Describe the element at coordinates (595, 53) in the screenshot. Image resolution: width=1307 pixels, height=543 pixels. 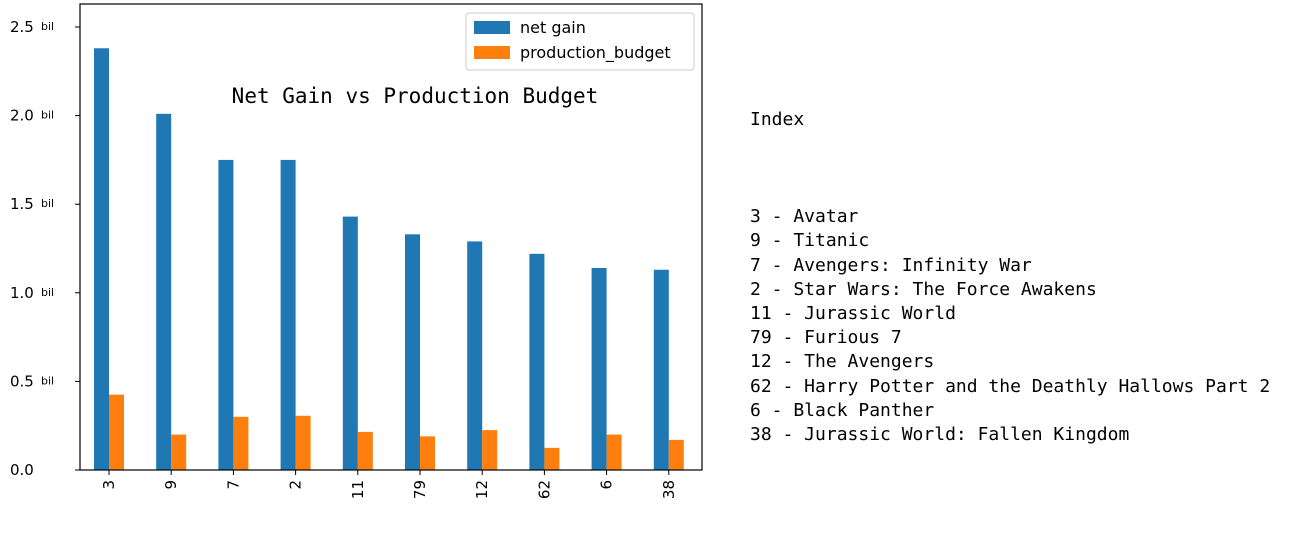
I see `legend-label-production-budget: production_budget` at that location.